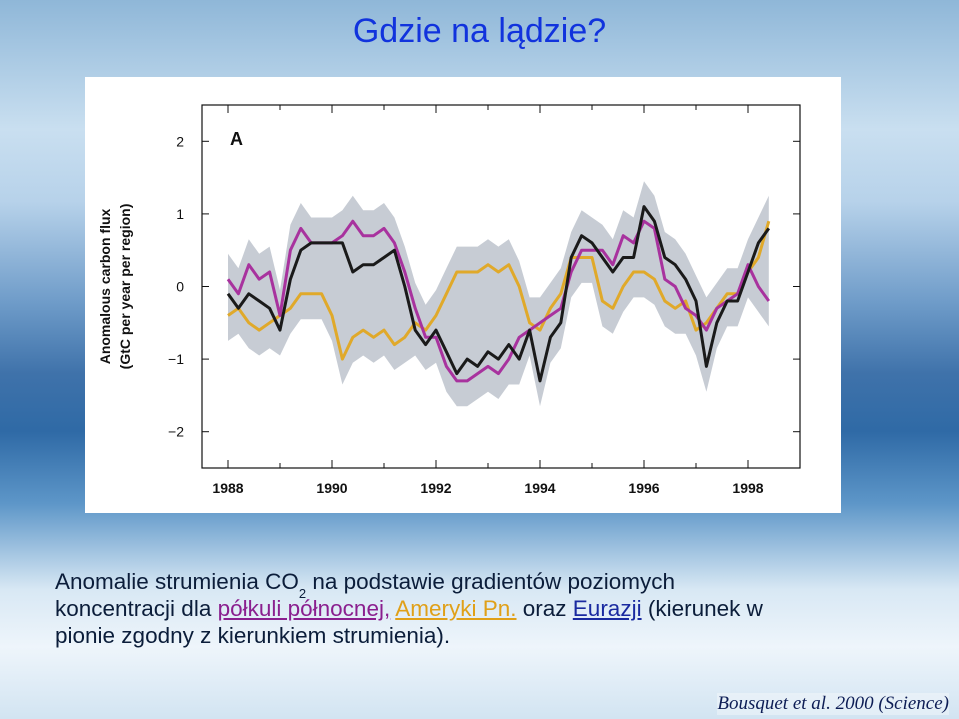 The image size is (959, 719). I want to click on y-tick-label: 0, so click(180, 287).